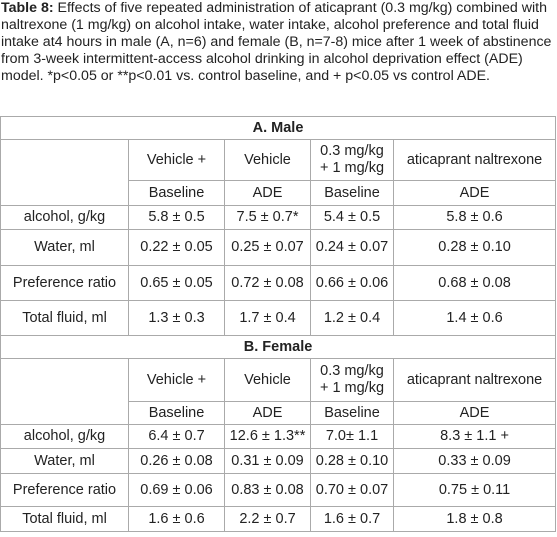 Image resolution: width=557 pixels, height=537 pixels. I want to click on data-cell: 5.8 ± 0.5, so click(176, 217).